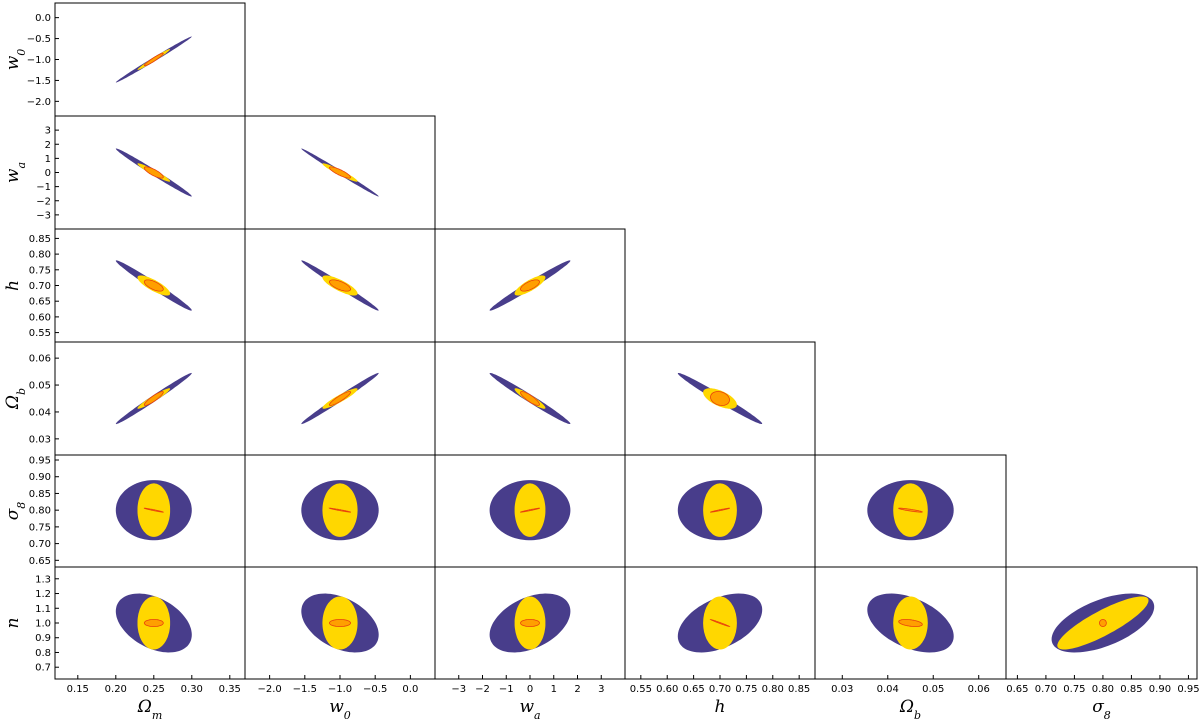 The image size is (1200, 719). Describe the element at coordinates (40, 255) in the screenshot. I see `y-tick-label-h: 0.80` at that location.